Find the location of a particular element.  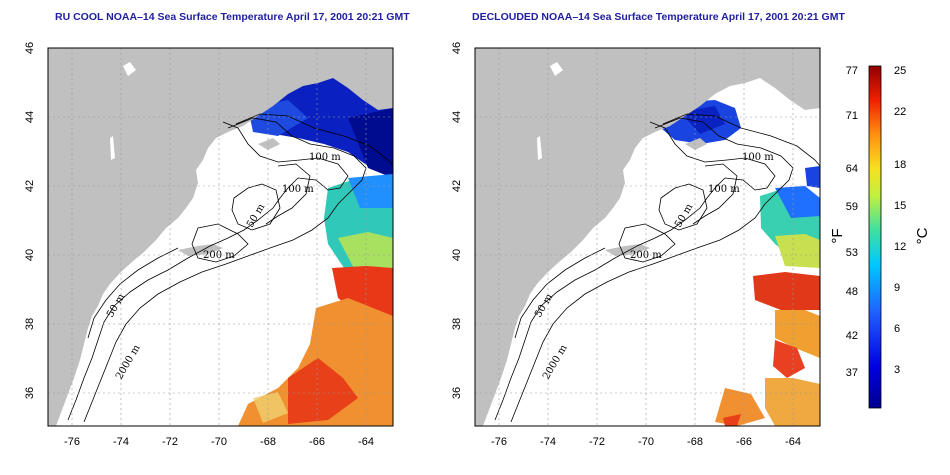

fahrenheit-tick: 48 is located at coordinates (852, 292).